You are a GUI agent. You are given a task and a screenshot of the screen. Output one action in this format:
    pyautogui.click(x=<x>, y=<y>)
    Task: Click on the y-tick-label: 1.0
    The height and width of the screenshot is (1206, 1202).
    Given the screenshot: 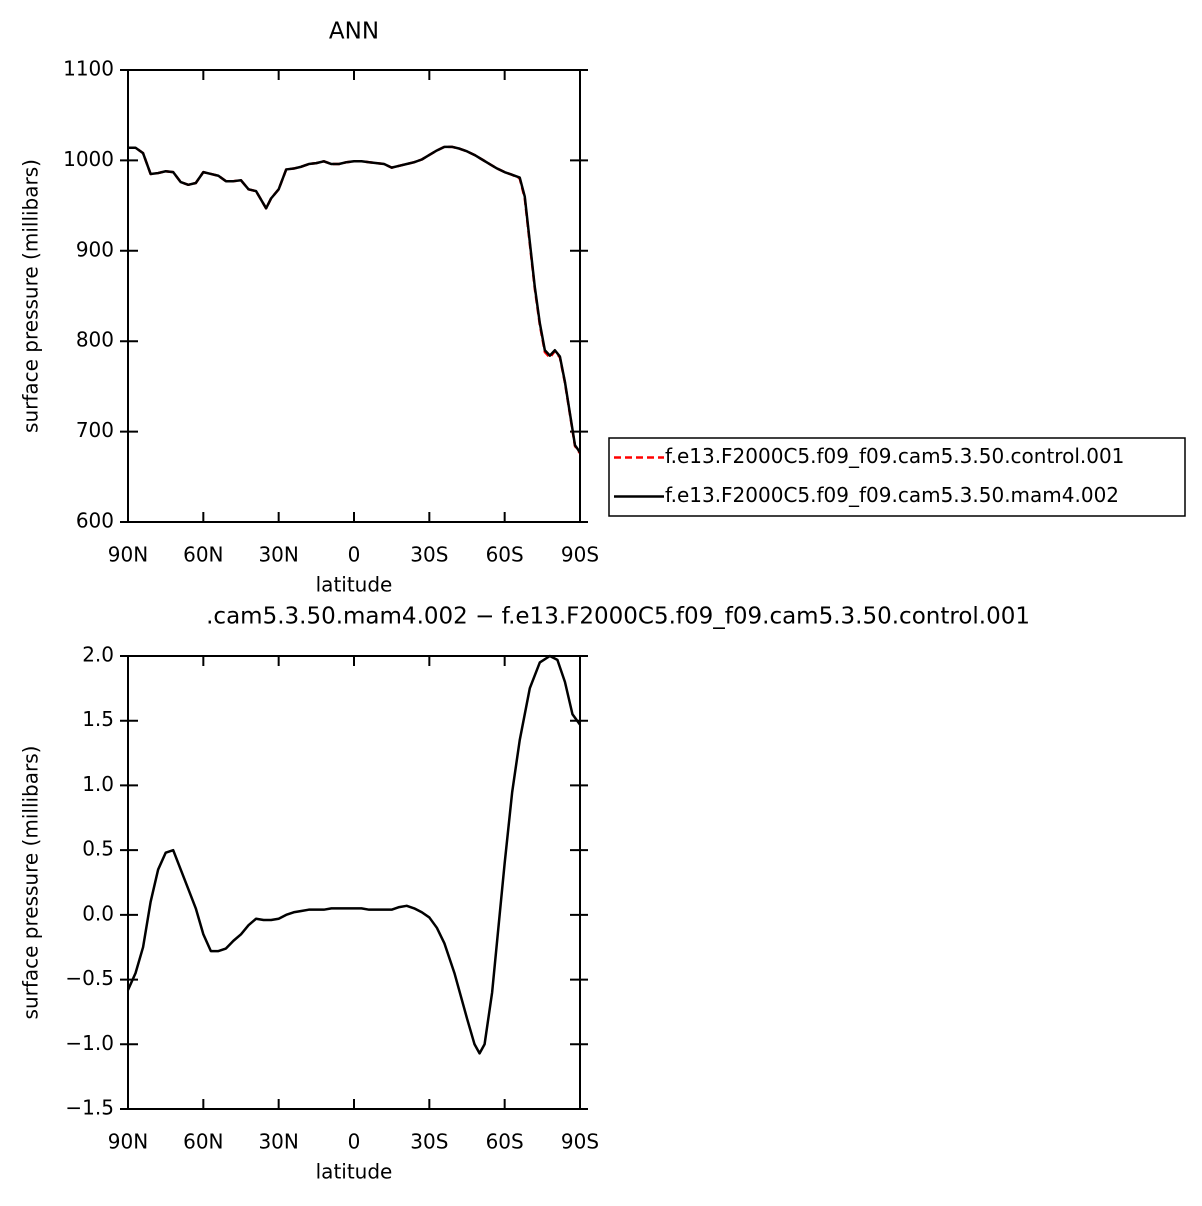 What is the action you would take?
    pyautogui.click(x=98, y=784)
    